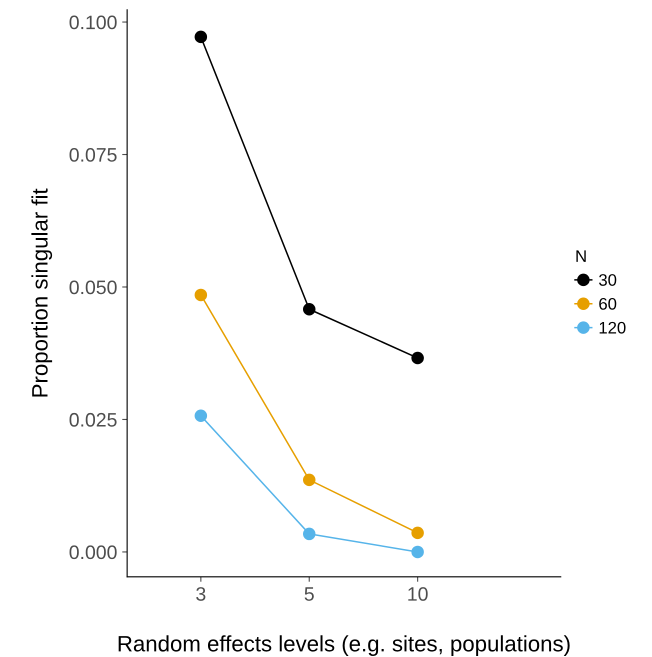 The image size is (652, 657). I want to click on x-axis-title: Random effects levels (e.g. sites, populations), so click(344, 645).